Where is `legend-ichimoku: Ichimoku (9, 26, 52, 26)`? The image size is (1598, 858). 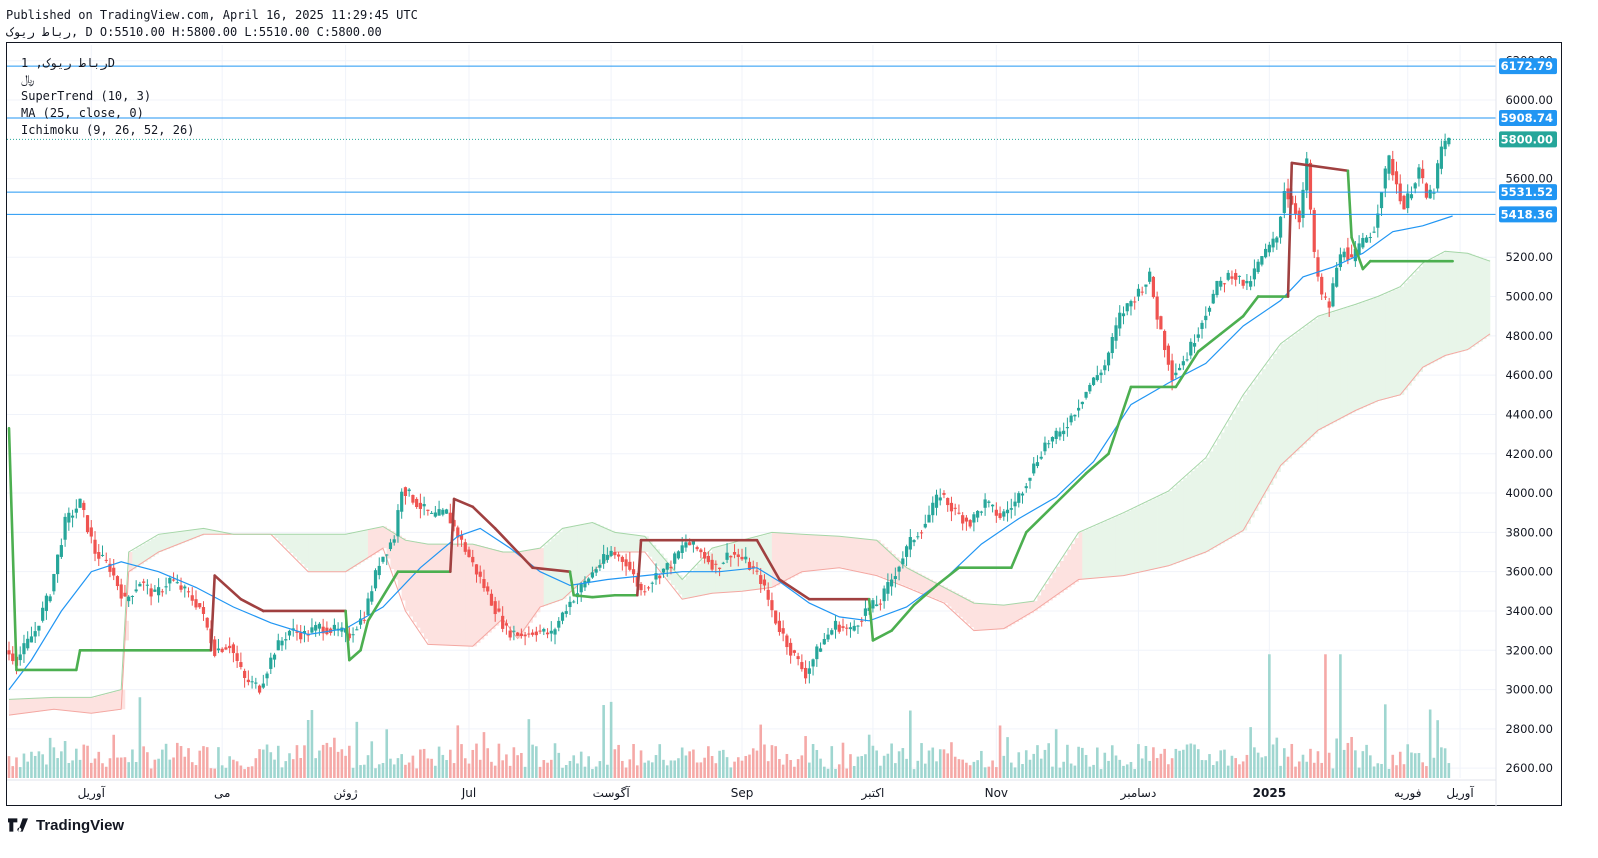 legend-ichimoku: Ichimoku (9, 26, 52, 26) is located at coordinates (108, 130).